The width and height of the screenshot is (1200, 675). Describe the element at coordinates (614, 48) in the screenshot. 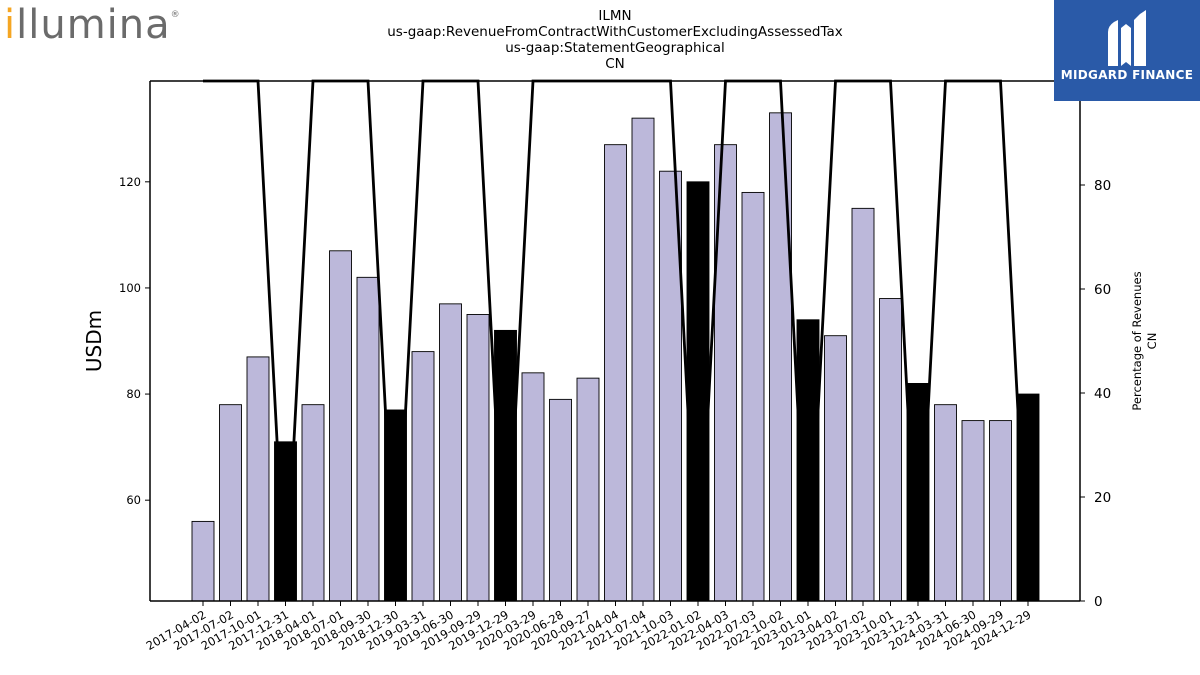

I see `chart-title-line: us-gaap:StatementGeographical` at that location.